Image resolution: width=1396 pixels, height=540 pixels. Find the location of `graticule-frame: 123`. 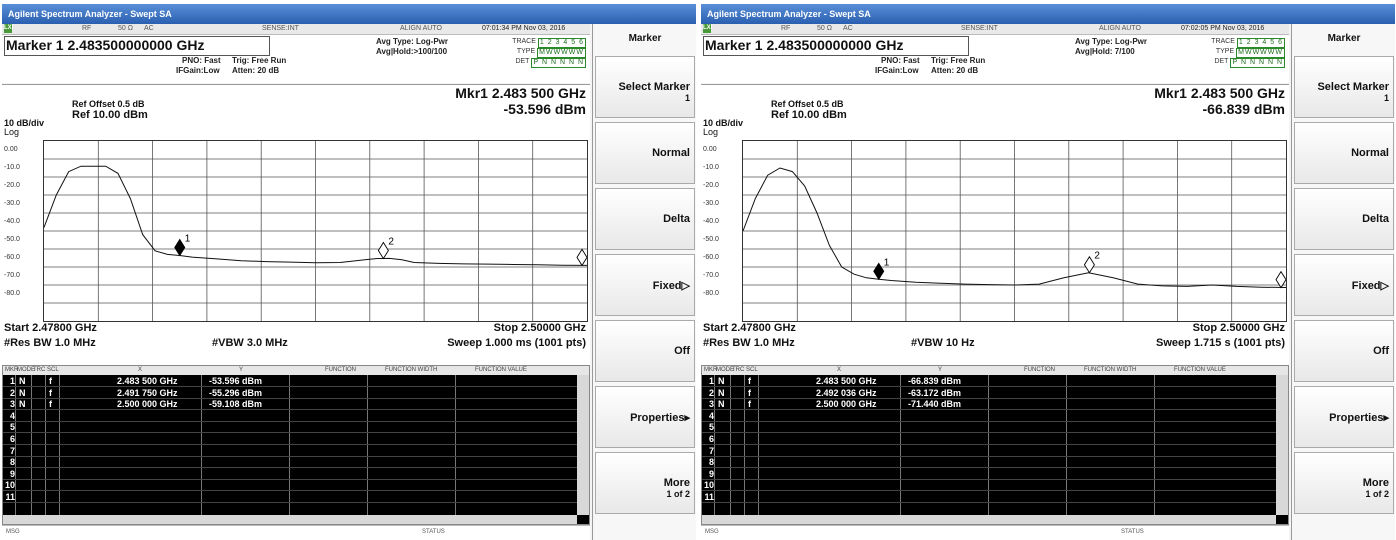

graticule-frame: 123 is located at coordinates (1017, 231).